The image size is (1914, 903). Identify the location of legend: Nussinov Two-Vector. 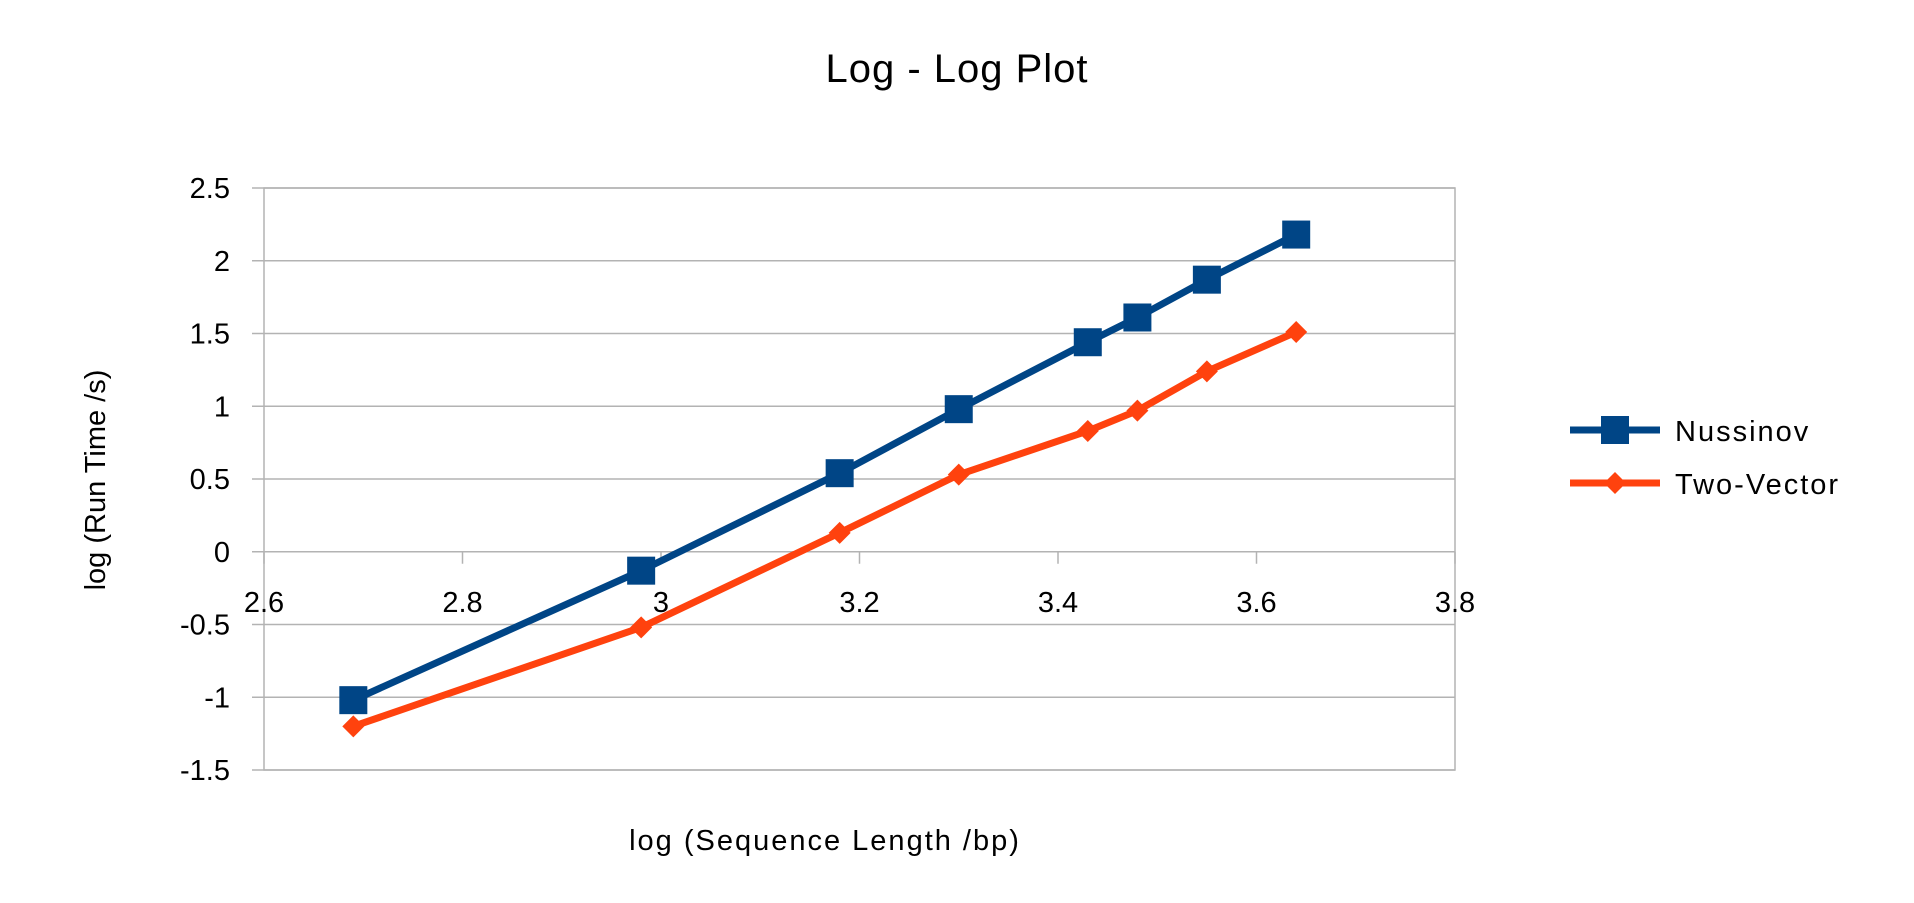
(1705, 458).